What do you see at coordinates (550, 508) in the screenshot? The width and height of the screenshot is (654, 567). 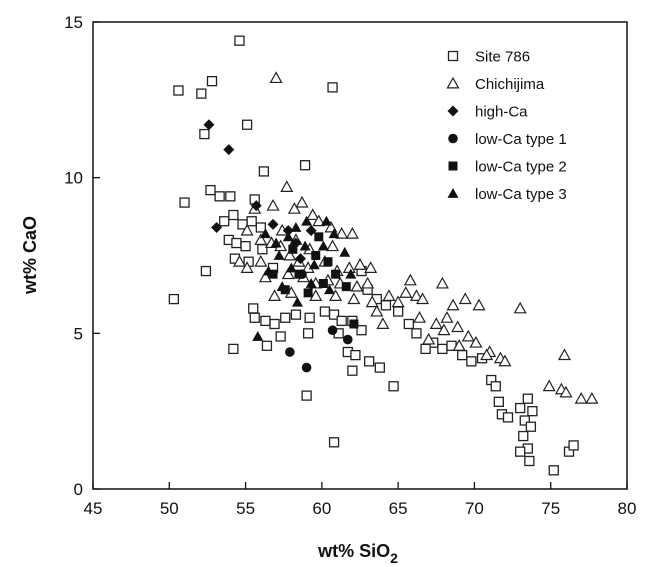 I see `x-tick-label-6: 75` at bounding box center [550, 508].